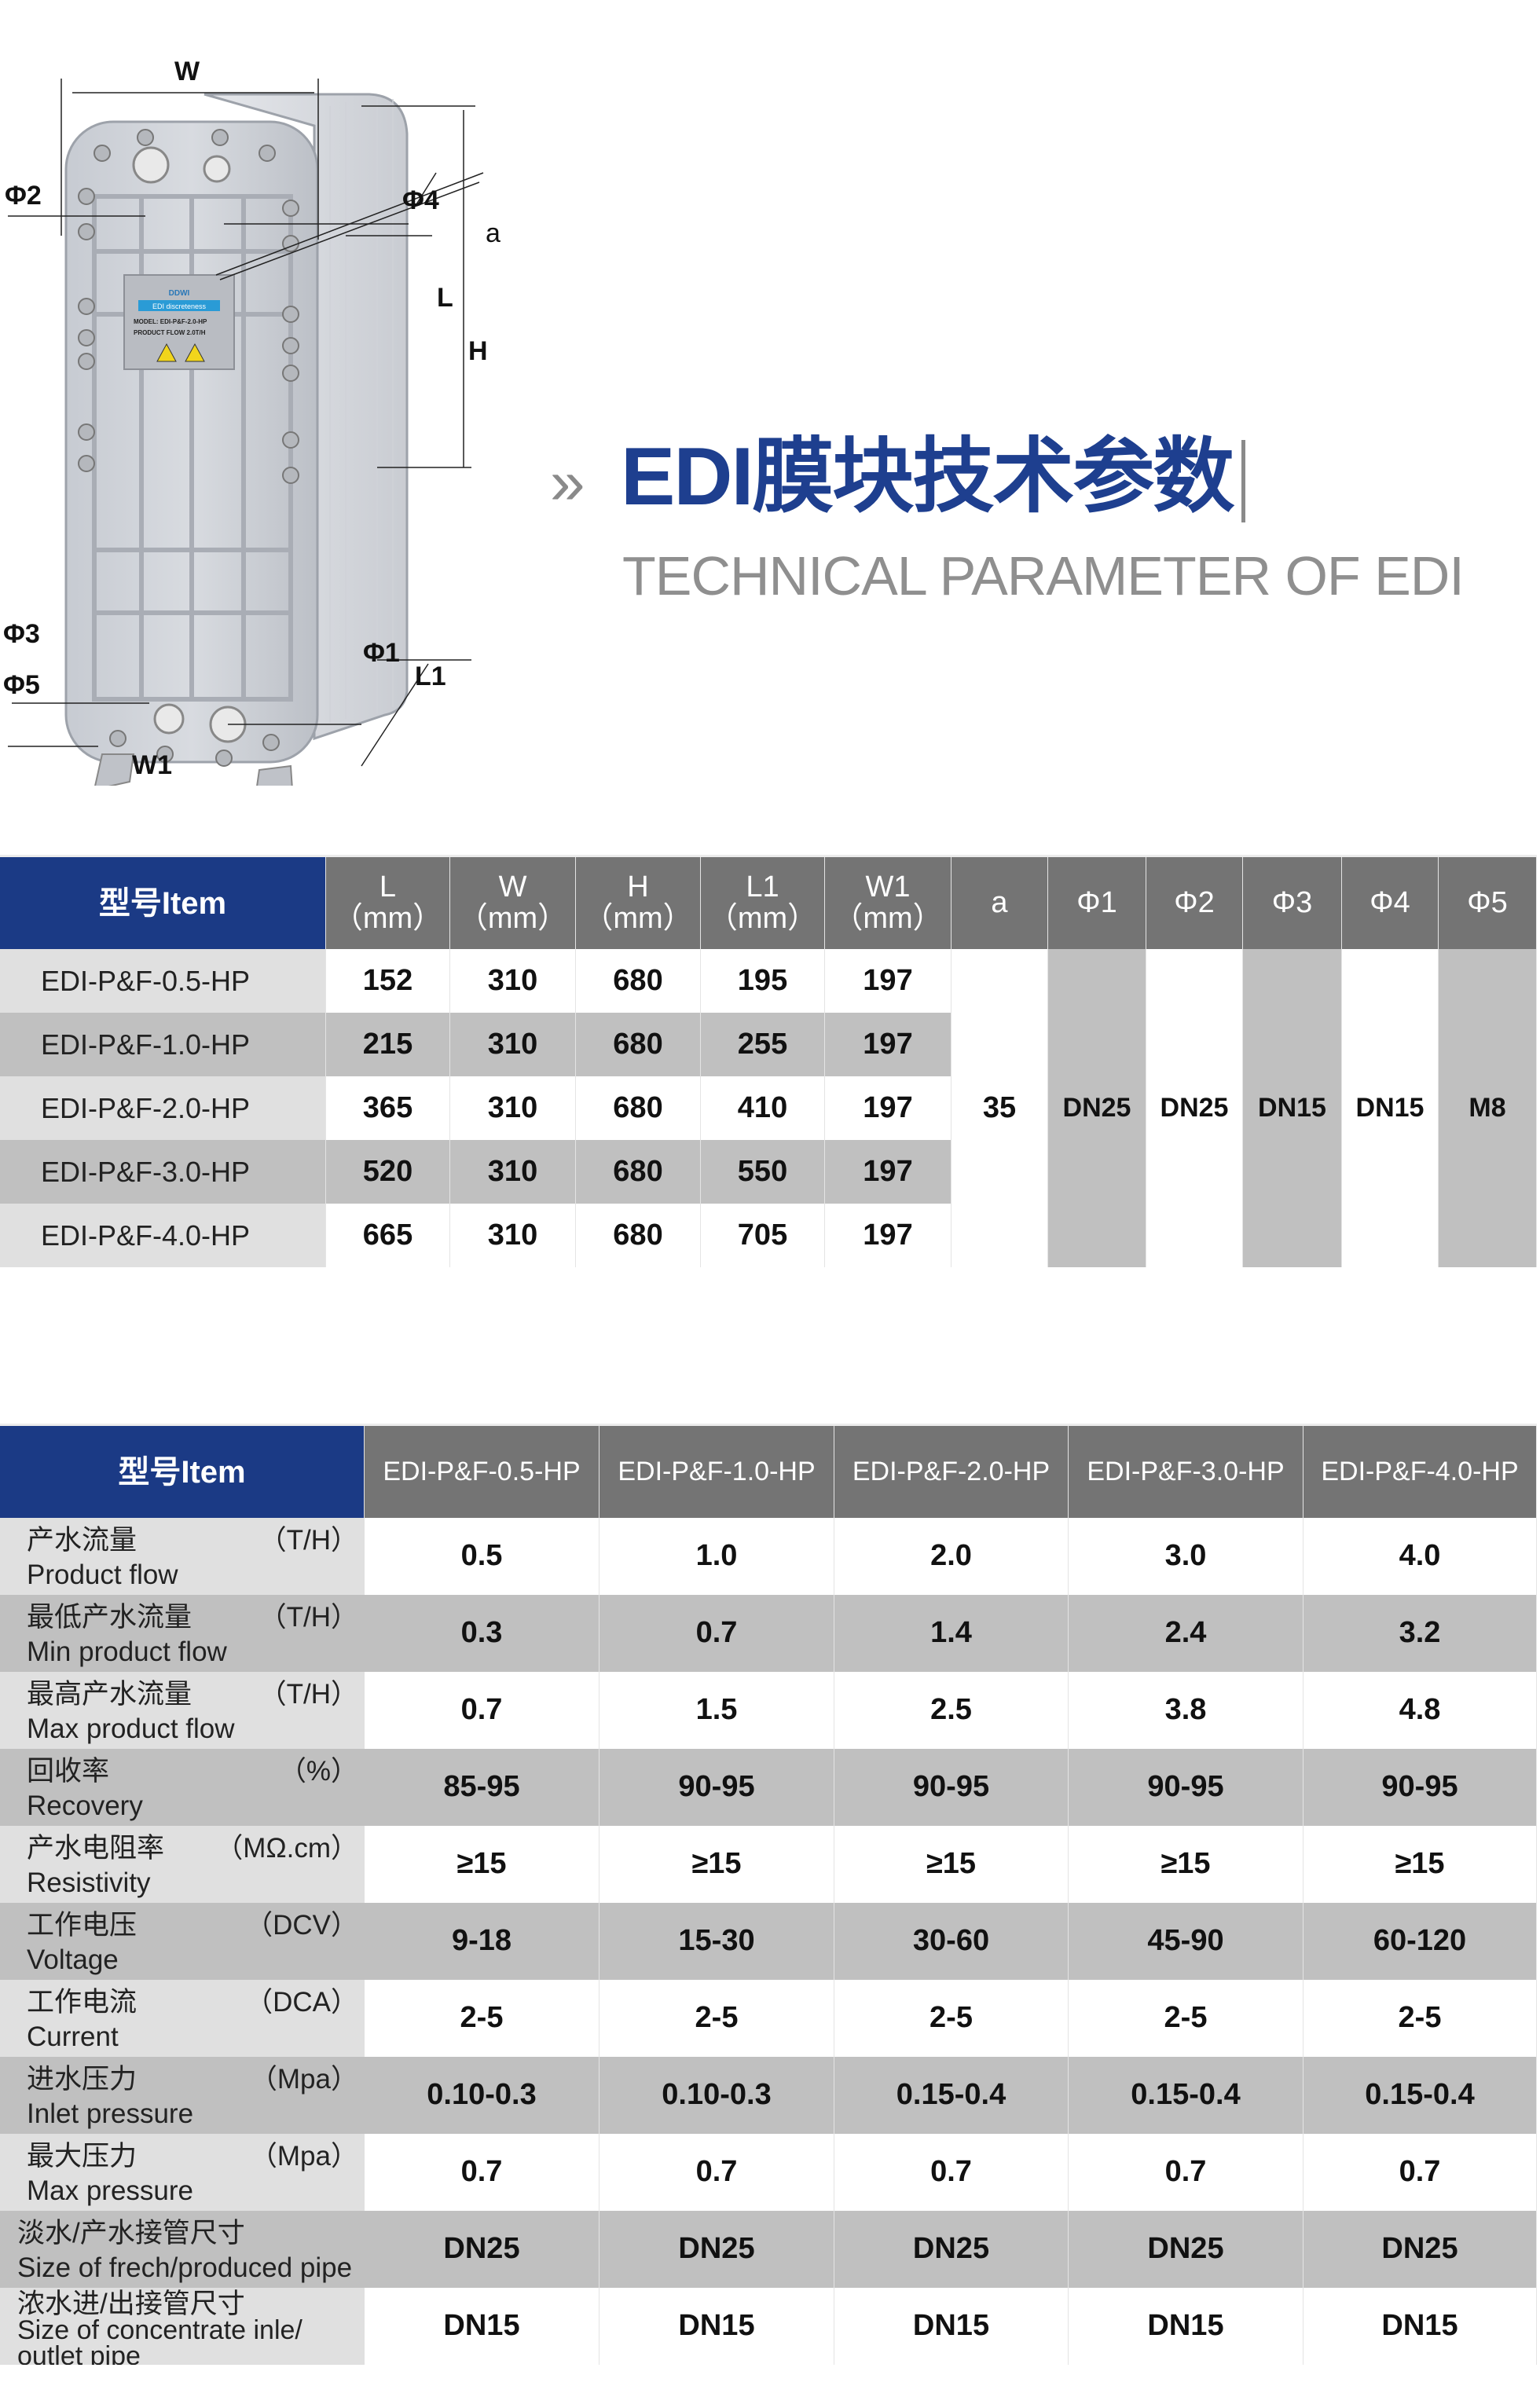  What do you see at coordinates (482, 1787) in the screenshot?
I see `value-cell: 85-95` at bounding box center [482, 1787].